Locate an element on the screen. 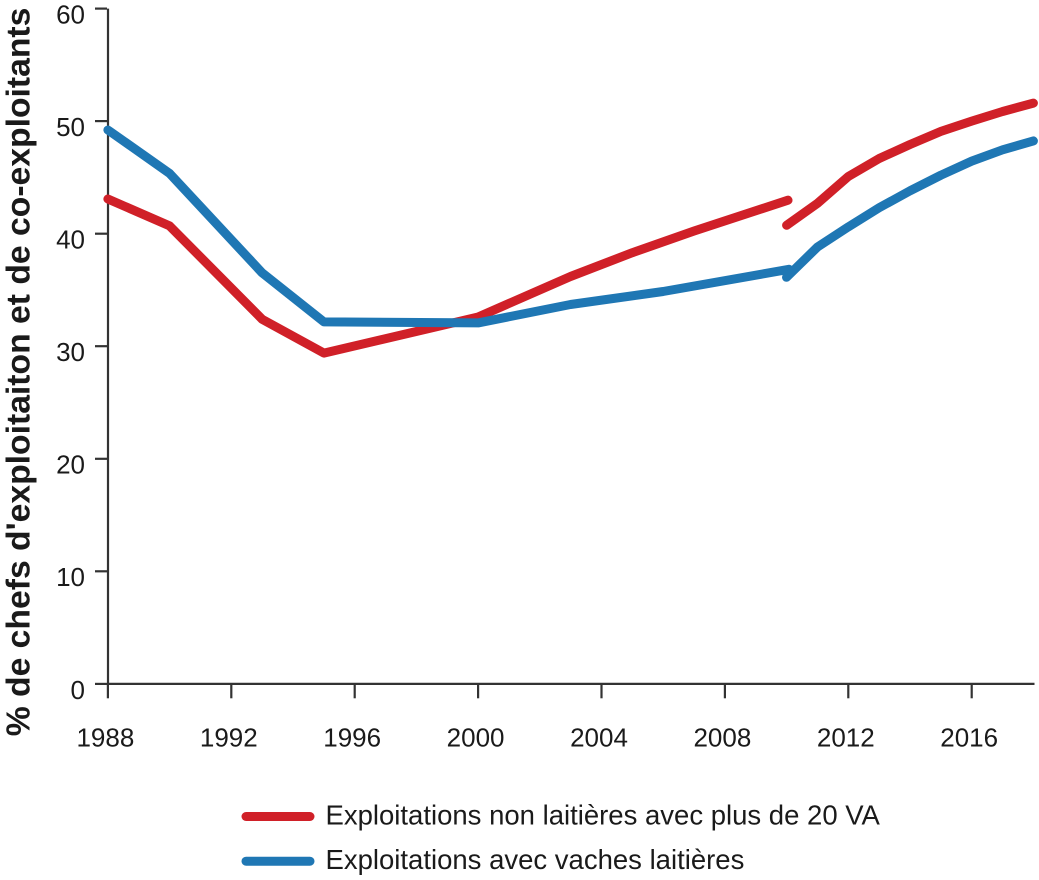 This screenshot has width=1039, height=880. svg-text: 2004 is located at coordinates (599, 737).